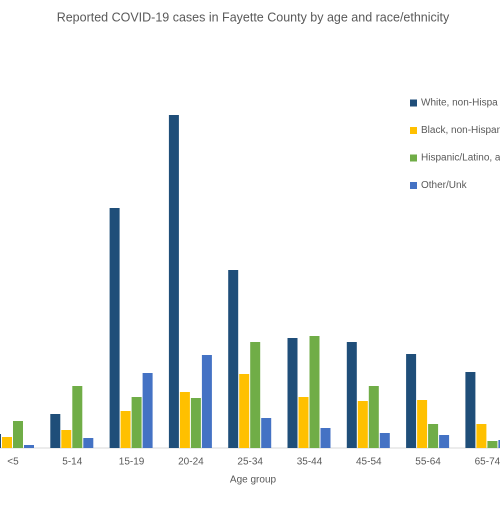 This screenshot has width=500, height=505. Describe the element at coordinates (253, 480) in the screenshot. I see `x-axis-label: Age group` at that location.